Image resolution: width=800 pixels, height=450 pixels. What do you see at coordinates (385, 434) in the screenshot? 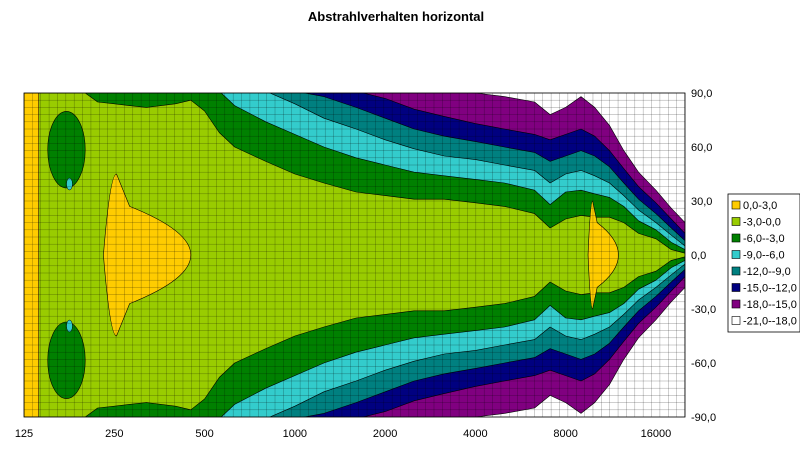
I see `x-tick-label: 2000` at bounding box center [385, 434].